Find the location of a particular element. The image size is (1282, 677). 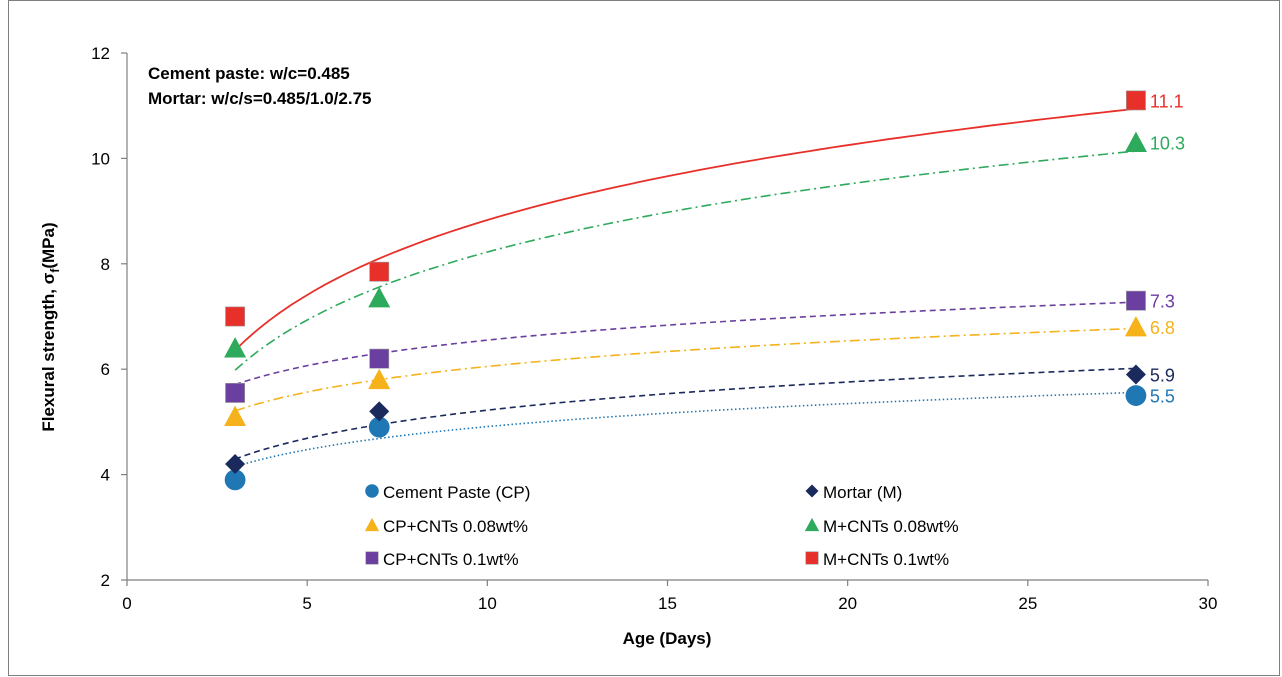

y-axis-title: Flexural strength, σf(MPa) is located at coordinates (50, 326).